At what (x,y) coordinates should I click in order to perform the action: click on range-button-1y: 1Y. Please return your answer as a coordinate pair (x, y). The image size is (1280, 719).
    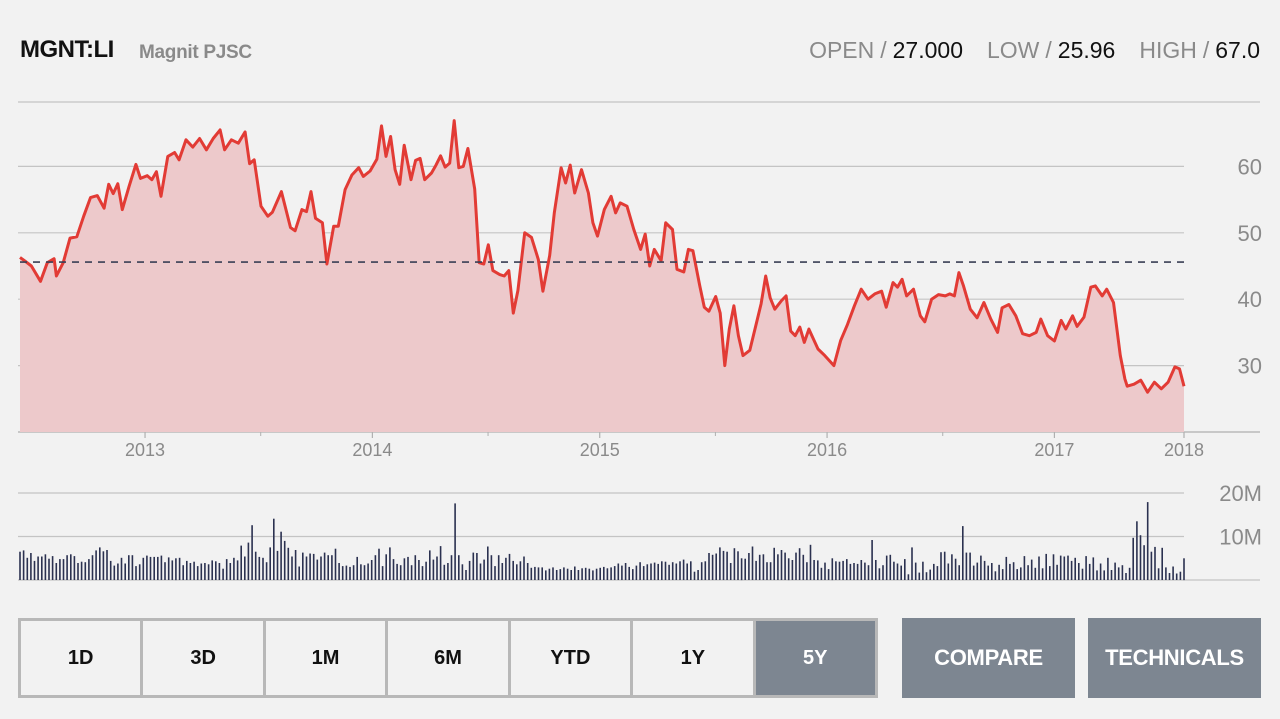
    Looking at the image, I should click on (693, 658).